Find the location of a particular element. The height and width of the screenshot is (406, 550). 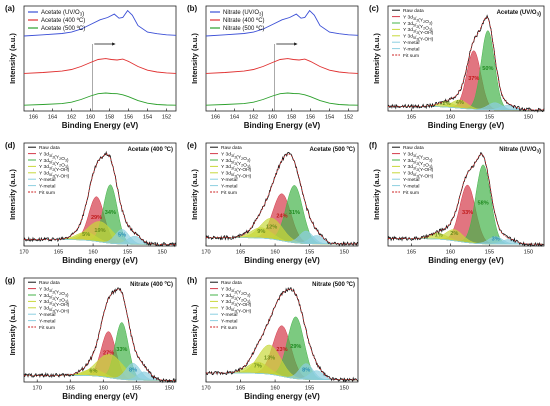

condition-label: Acetate (400 ºC) is located at coordinates (150, 150).